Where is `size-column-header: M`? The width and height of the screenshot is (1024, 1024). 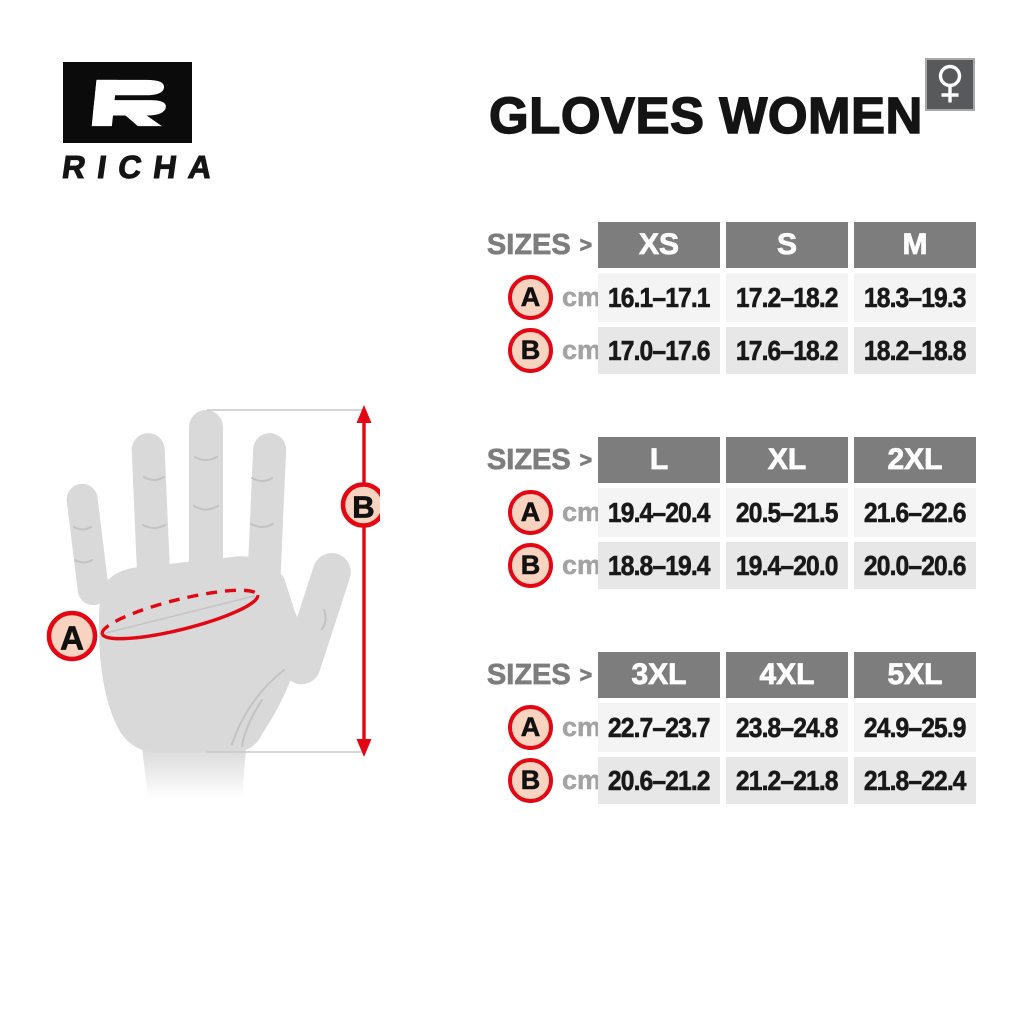
size-column-header: M is located at coordinates (915, 245).